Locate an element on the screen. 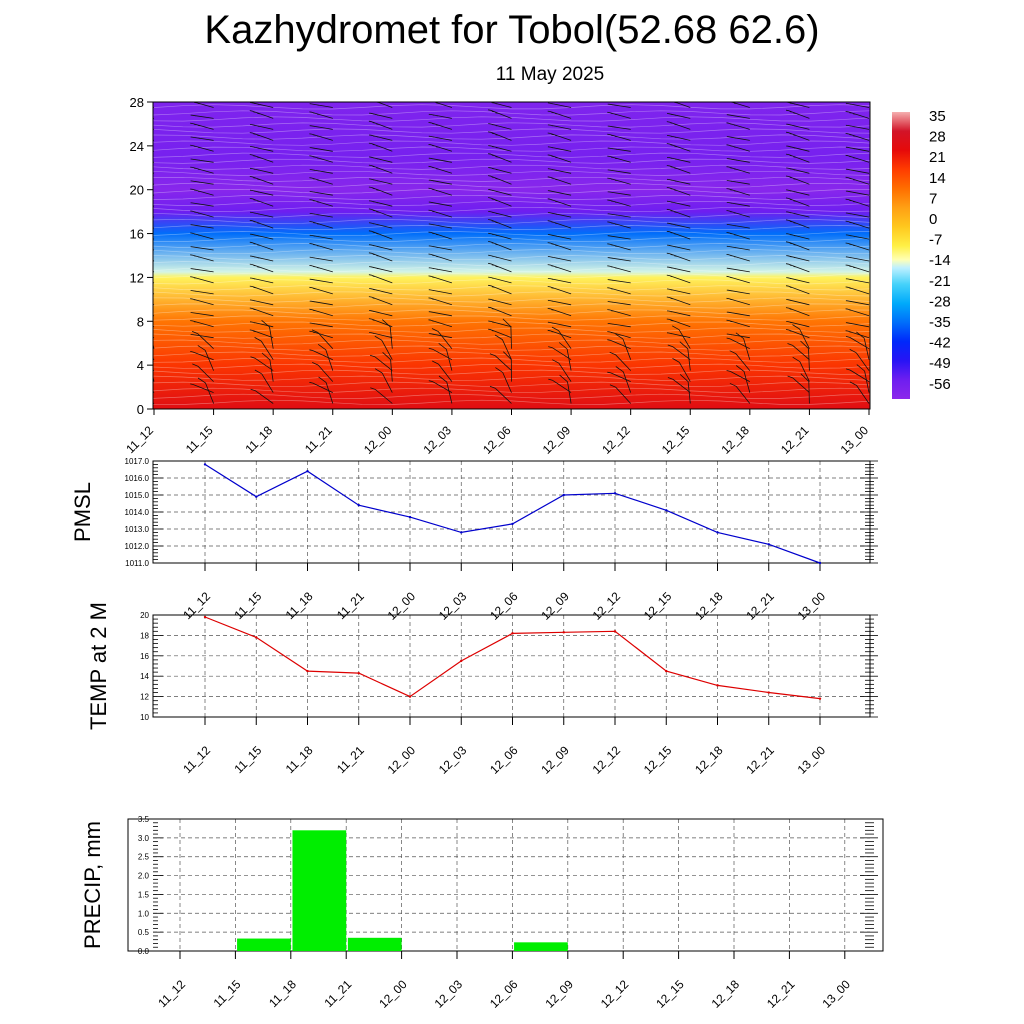  heatmap-xtick-label: 12_15 is located at coordinates (676, 440).